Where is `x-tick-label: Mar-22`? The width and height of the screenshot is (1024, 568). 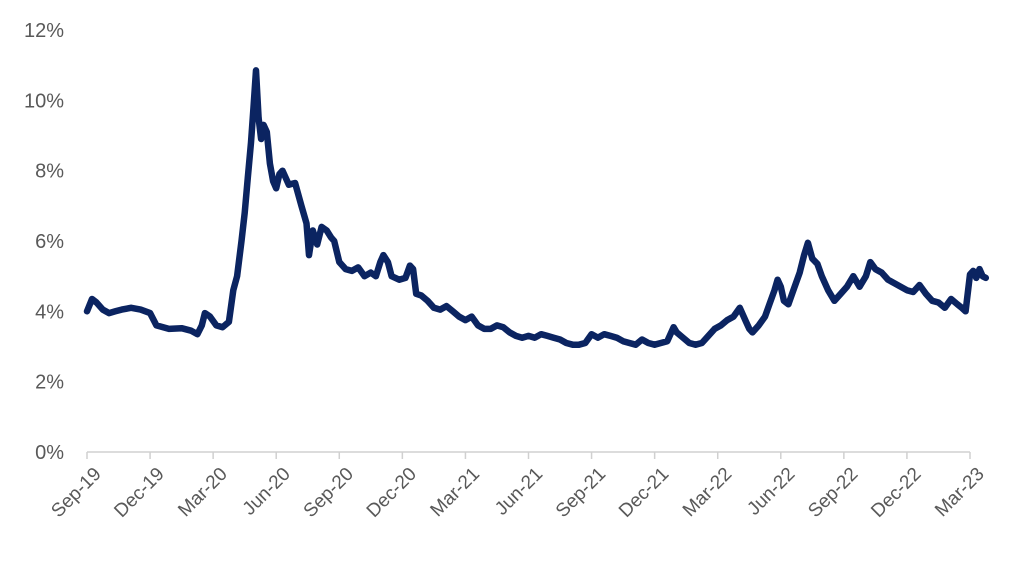
x-tick-label: Mar-22 is located at coordinates (707, 492).